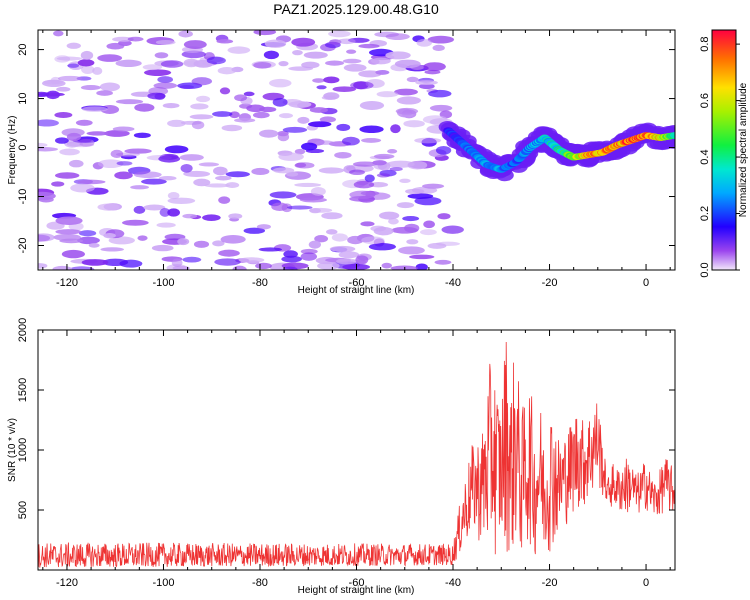  Describe the element at coordinates (12, 450) in the screenshot. I see `snr-y-label: SNR (10 * v/v)` at that location.